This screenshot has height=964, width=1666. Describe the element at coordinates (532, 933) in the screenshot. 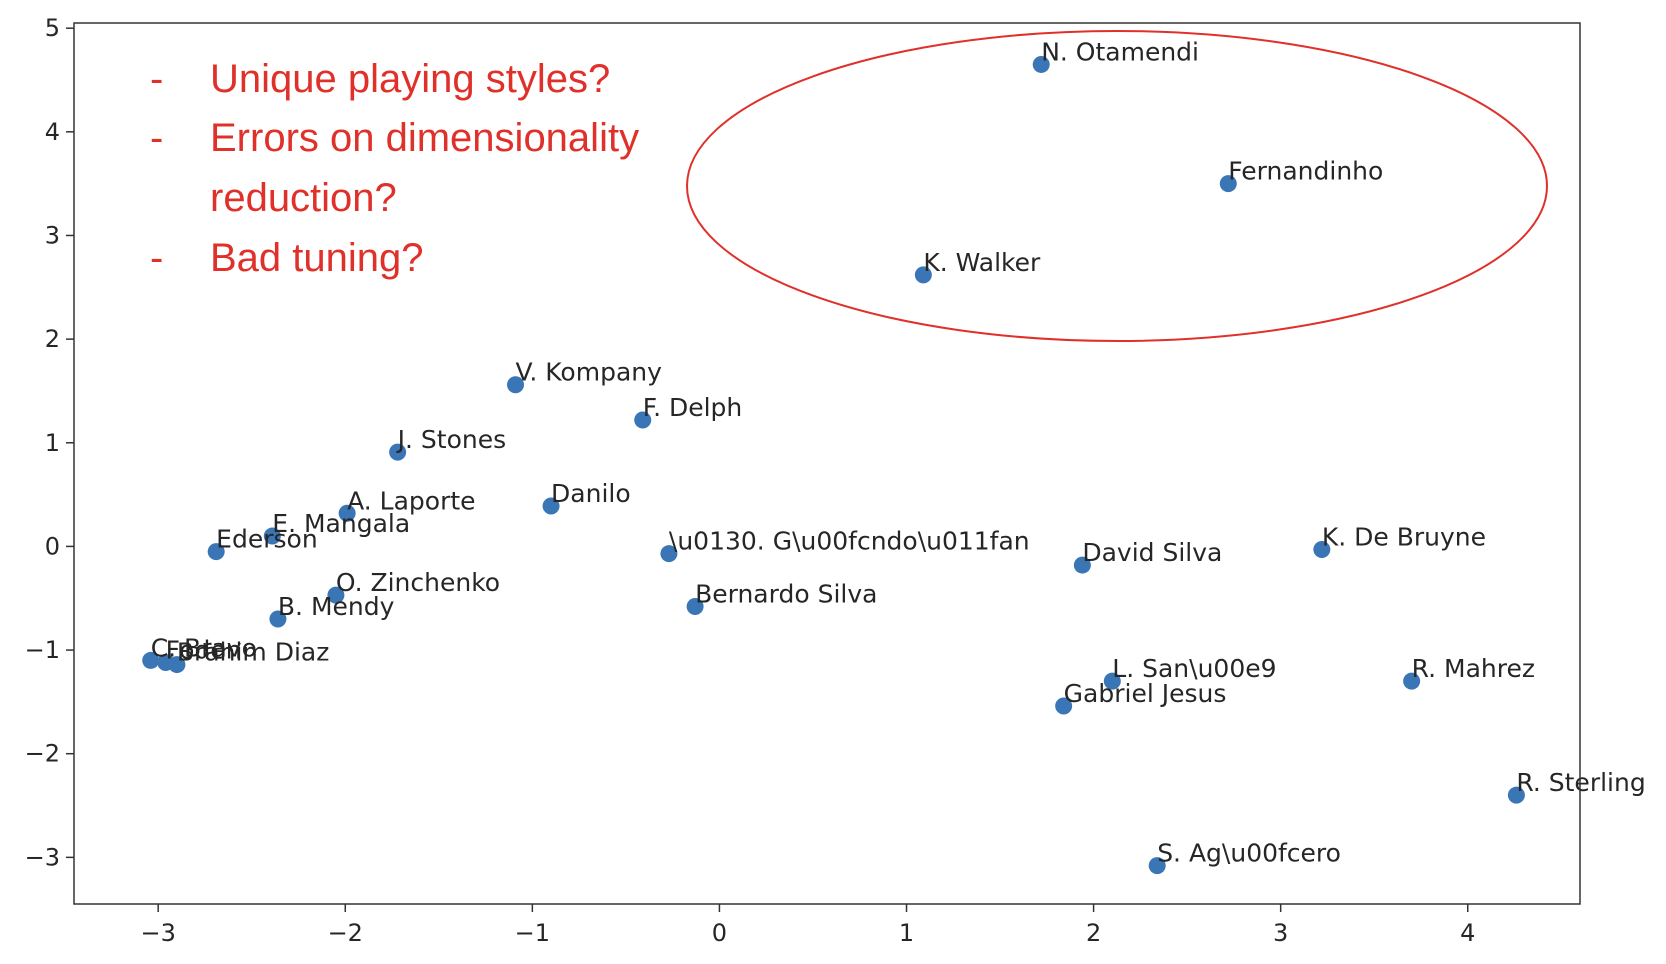

I see `x-tick-label: −1` at that location.